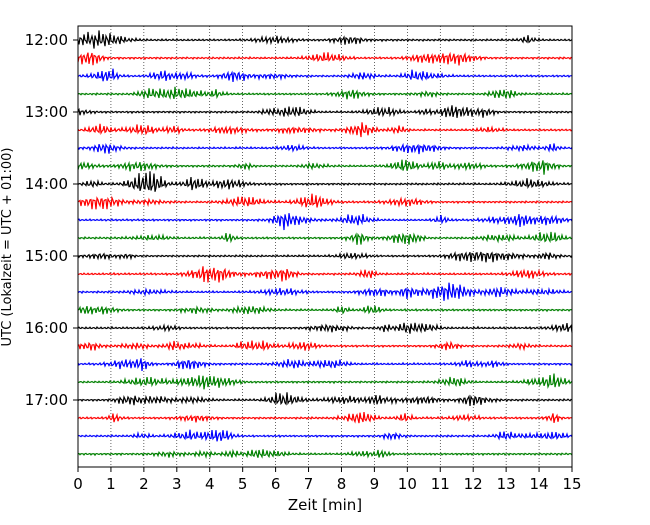 The image size is (650, 525). What do you see at coordinates (539, 484) in the screenshot?
I see `x-tick-label: 14` at bounding box center [539, 484].